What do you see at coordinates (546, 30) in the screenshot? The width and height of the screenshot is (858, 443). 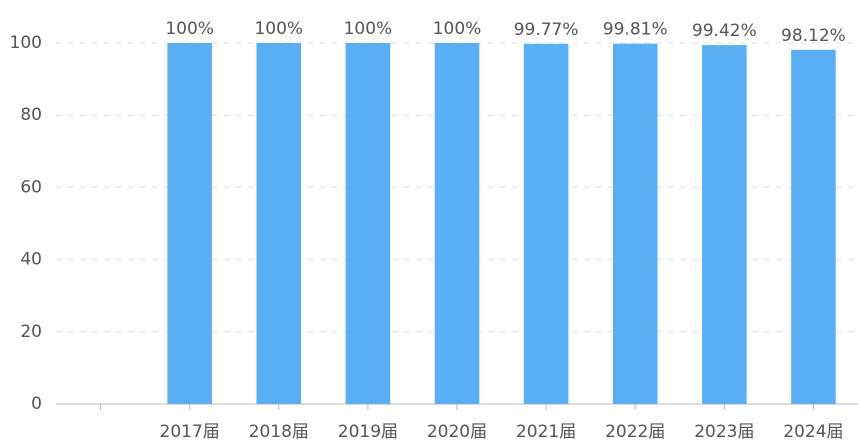 I see `value-label: 99.77%` at bounding box center [546, 30].